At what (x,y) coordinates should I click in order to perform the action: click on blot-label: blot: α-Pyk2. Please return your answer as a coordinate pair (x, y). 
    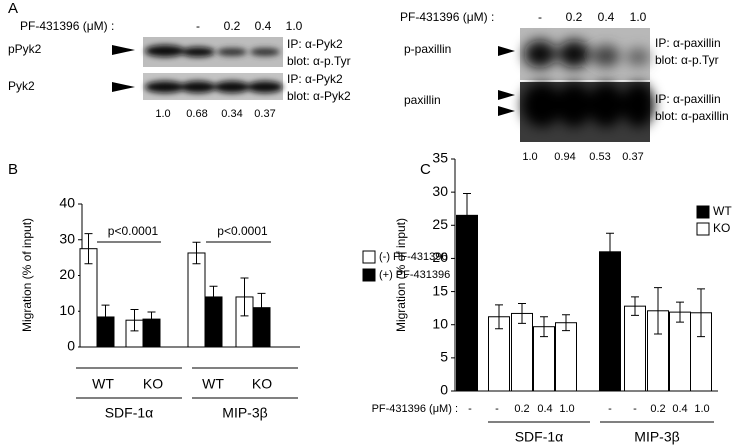
    Looking at the image, I should click on (319, 96).